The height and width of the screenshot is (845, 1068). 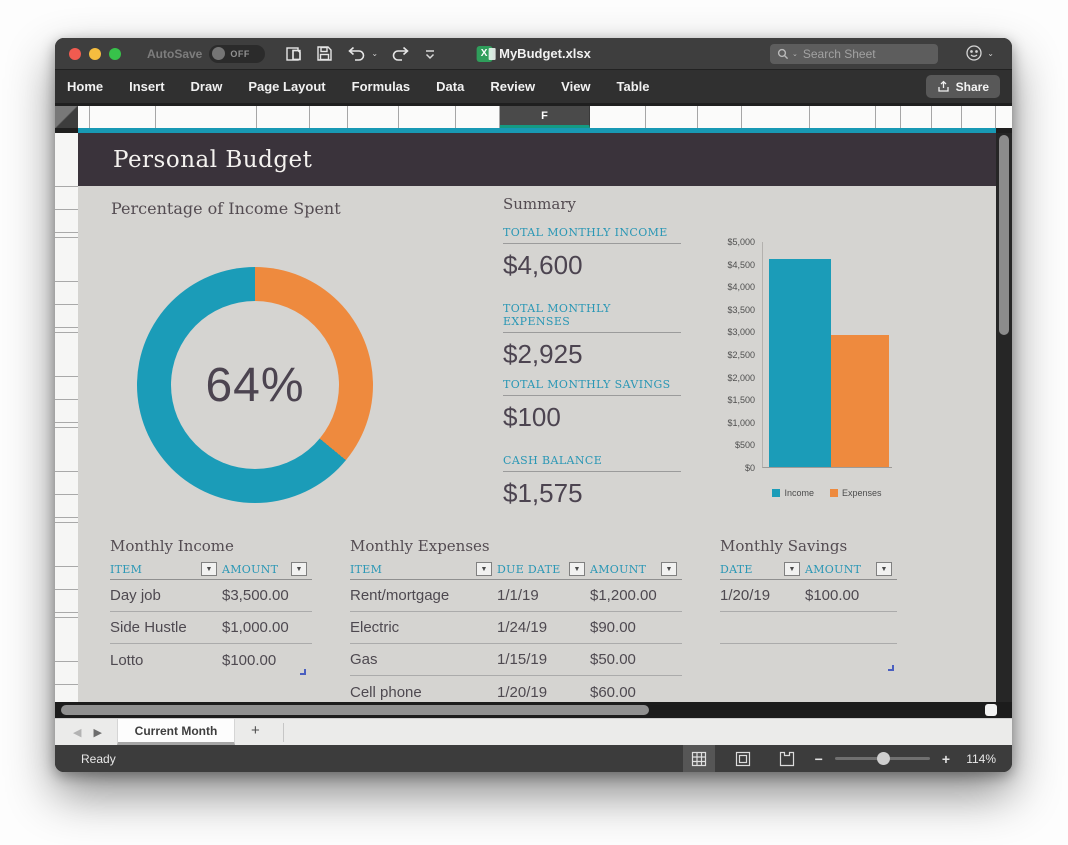 I want to click on zoom-in-button: +, so click(x=945, y=758).